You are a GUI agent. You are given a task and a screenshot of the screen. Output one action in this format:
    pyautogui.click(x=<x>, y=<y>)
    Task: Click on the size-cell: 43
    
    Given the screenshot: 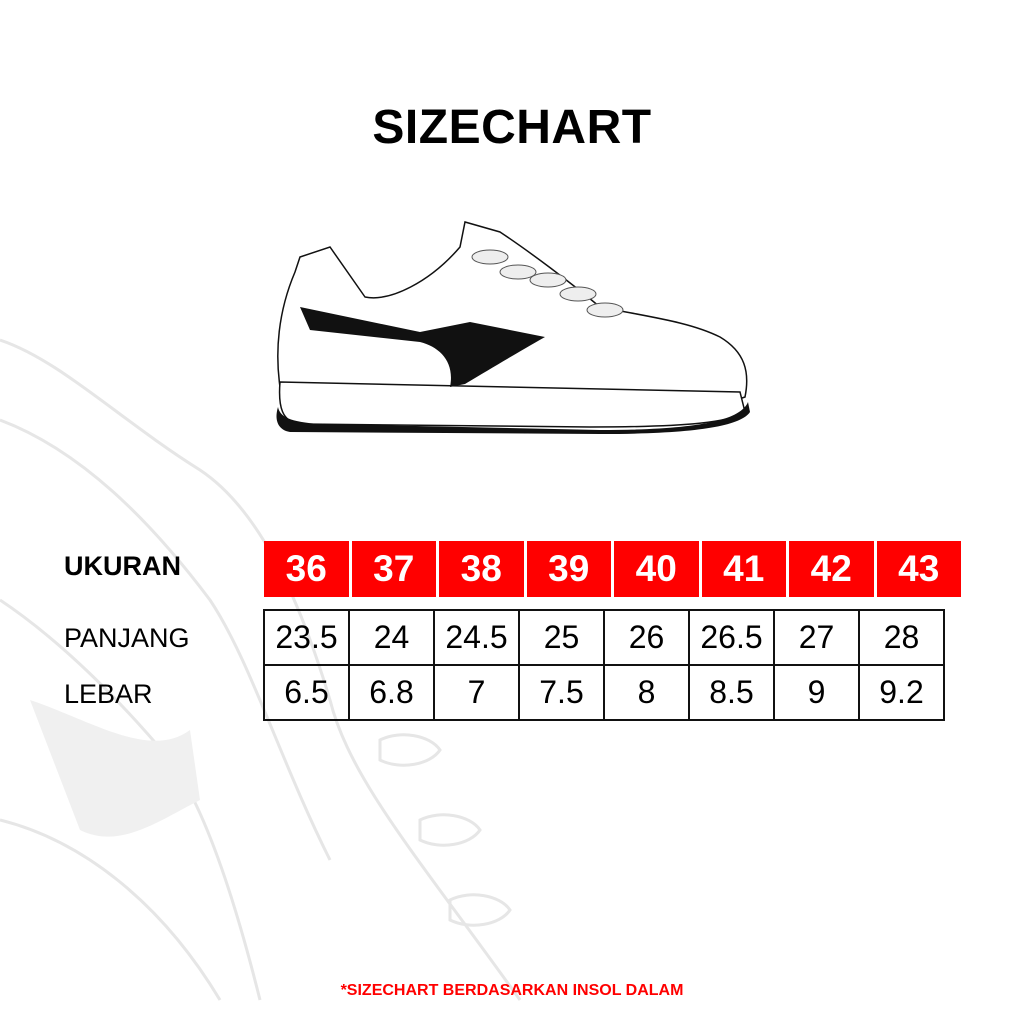 What is the action you would take?
    pyautogui.click(x=918, y=569)
    